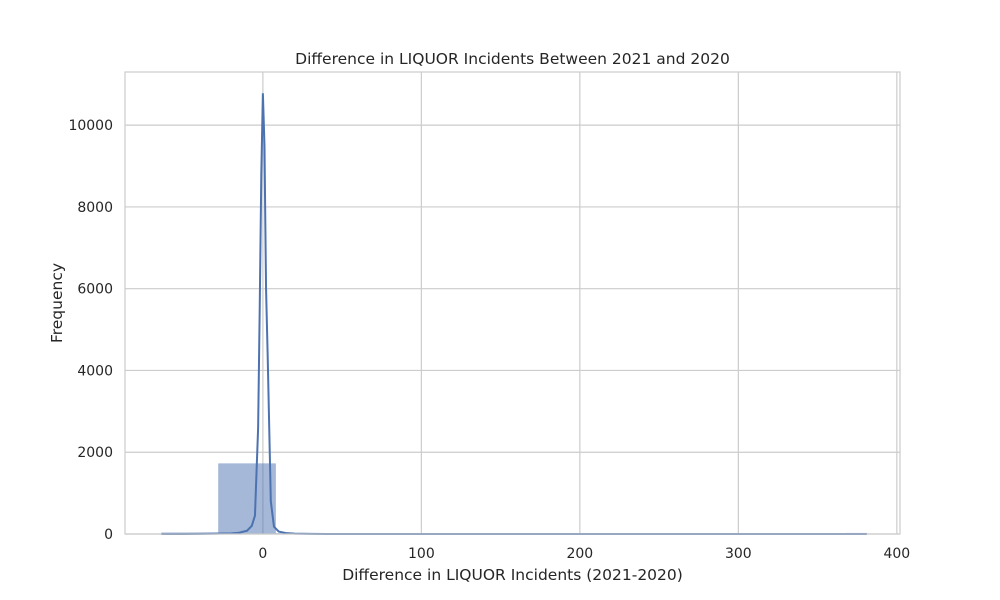  What do you see at coordinates (90, 126) in the screenshot?
I see `y-tick-label: 10000` at bounding box center [90, 126].